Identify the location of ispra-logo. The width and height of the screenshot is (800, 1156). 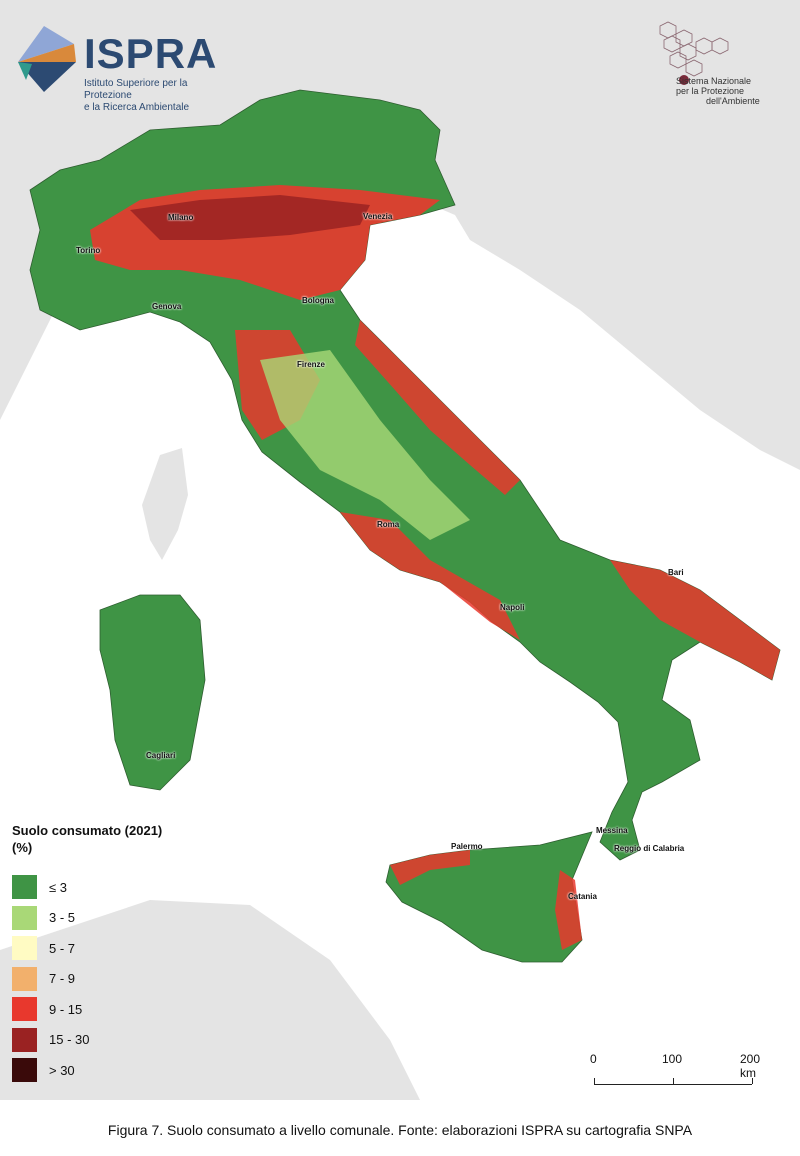
(47, 60).